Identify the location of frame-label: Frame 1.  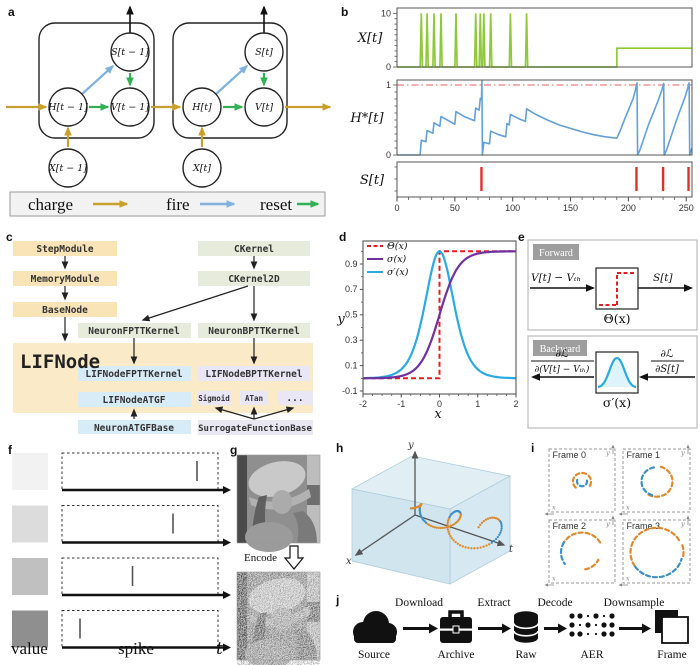
(644, 455).